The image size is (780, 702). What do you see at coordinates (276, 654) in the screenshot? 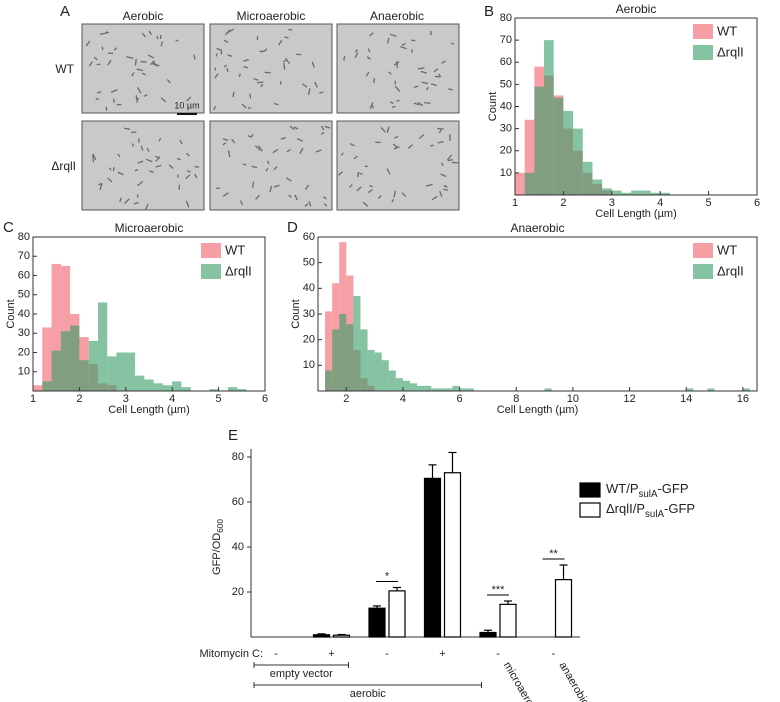
I see `x-tick-label: -` at bounding box center [276, 654].